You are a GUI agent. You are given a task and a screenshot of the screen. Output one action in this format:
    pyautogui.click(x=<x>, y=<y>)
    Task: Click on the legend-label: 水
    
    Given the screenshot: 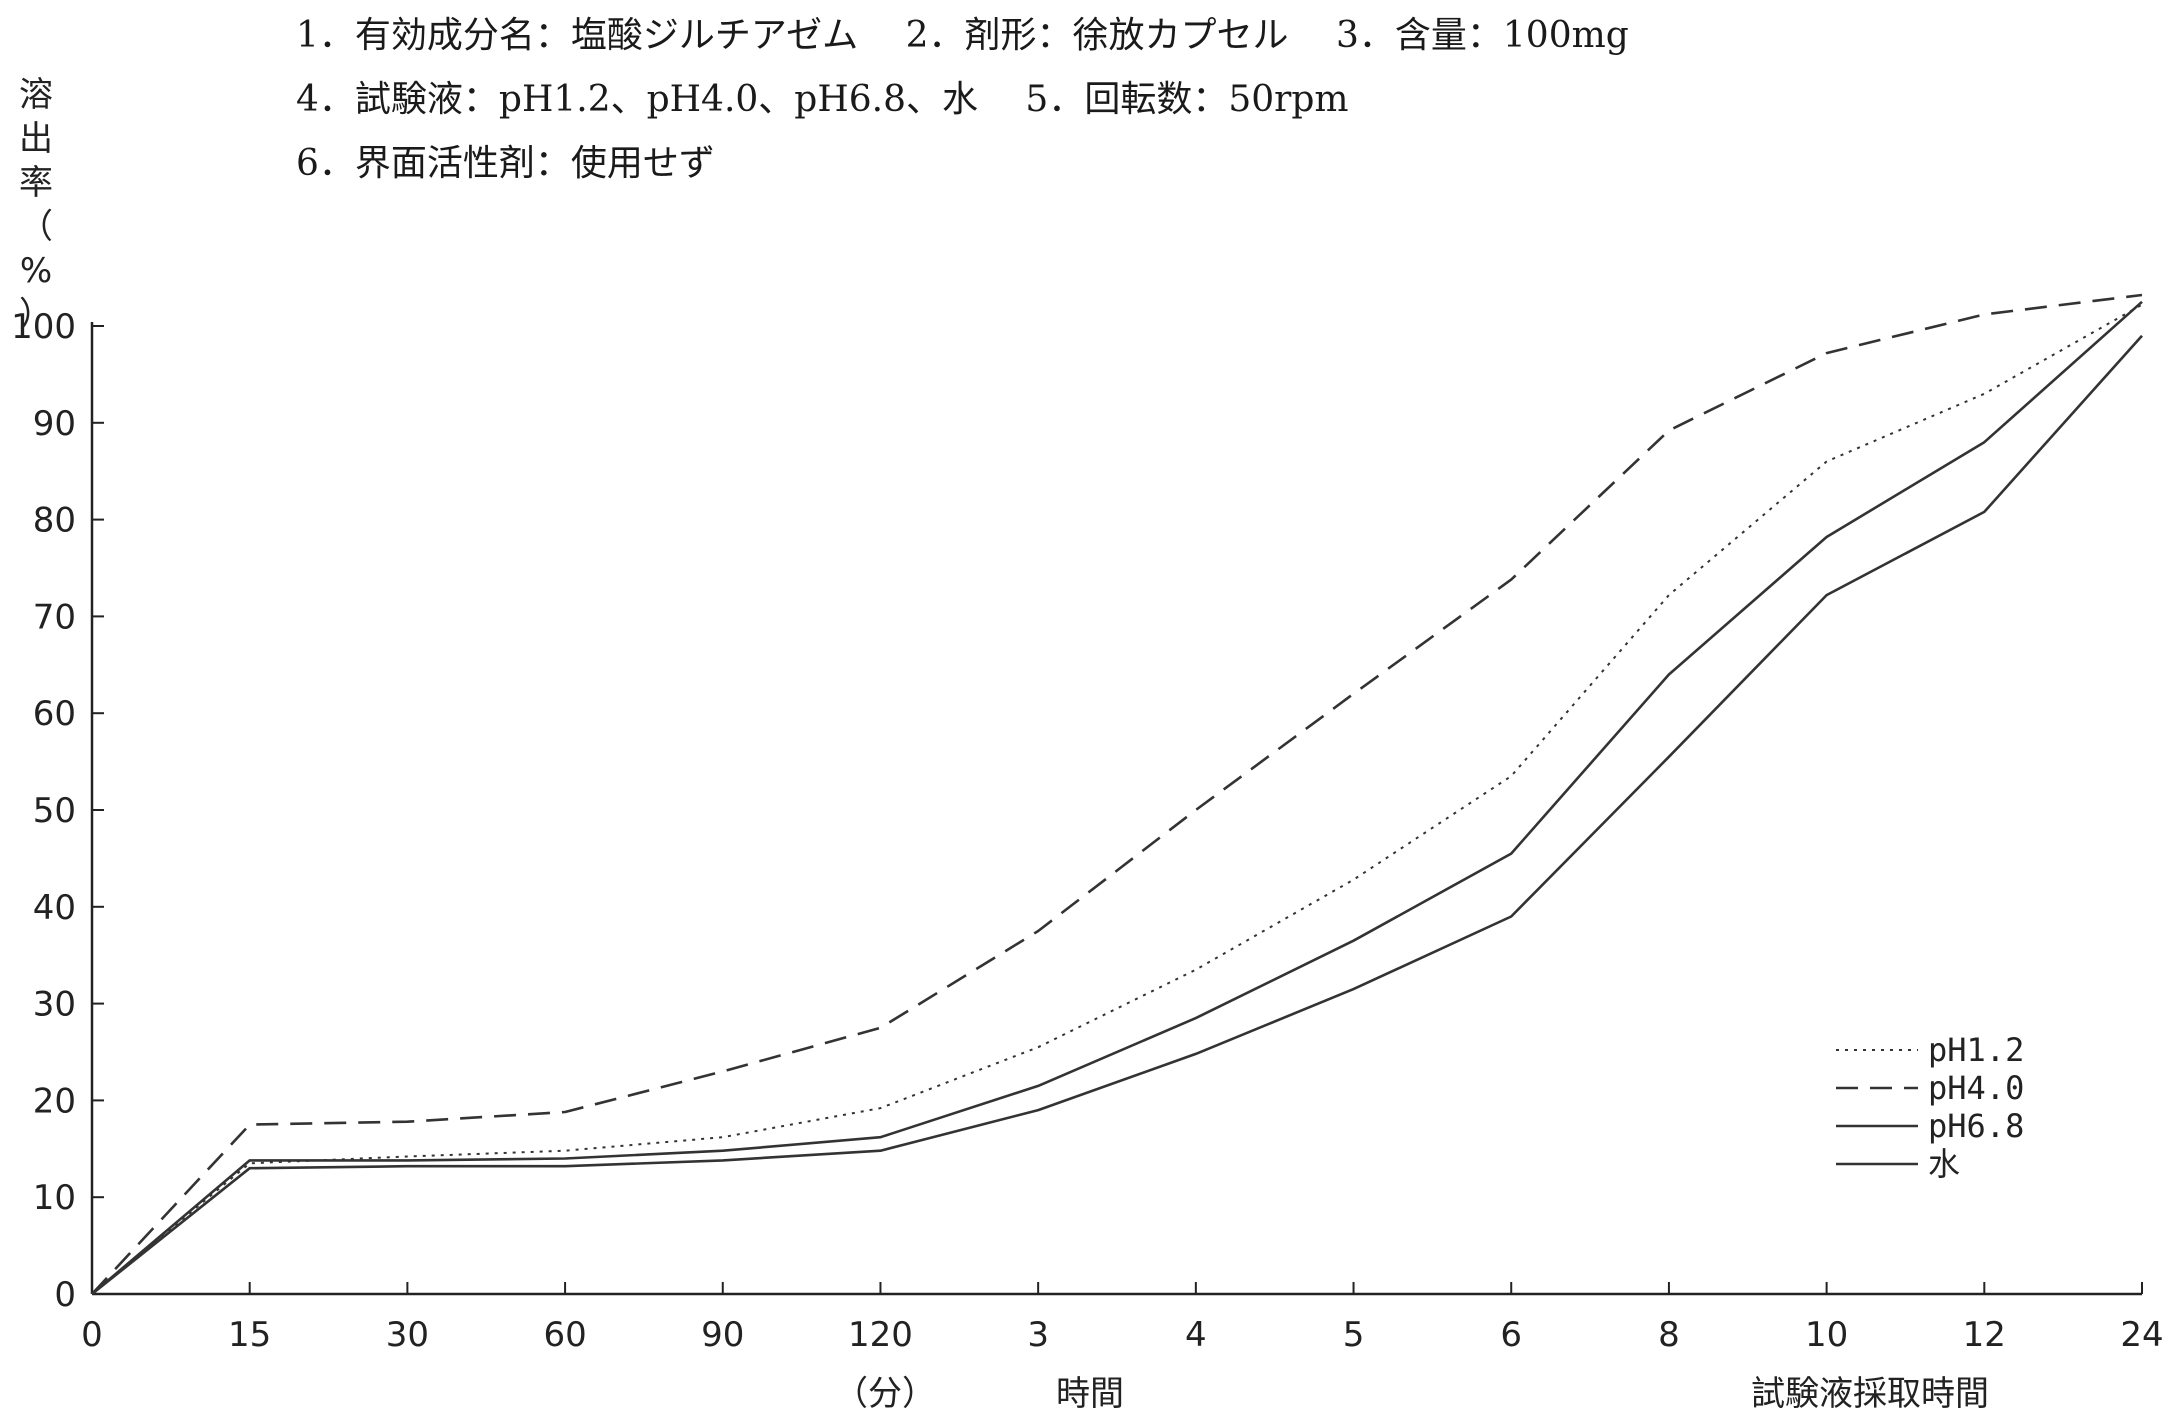 What is the action you would take?
    pyautogui.click(x=1944, y=1164)
    